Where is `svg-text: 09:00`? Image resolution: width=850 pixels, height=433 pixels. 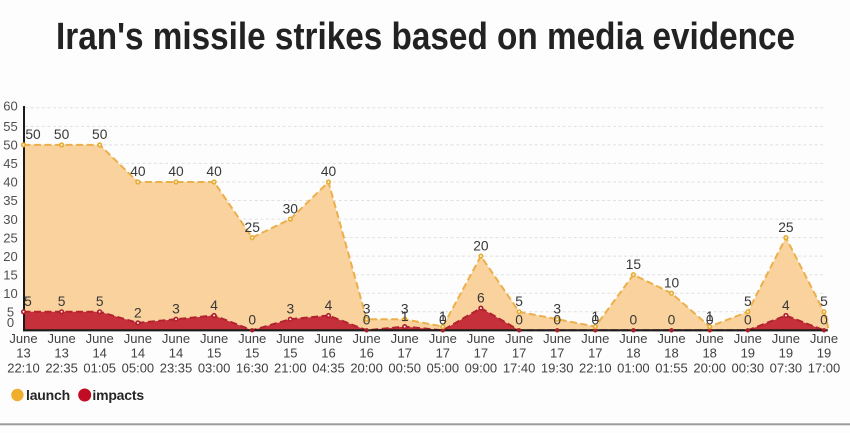
svg-text: 09:00 is located at coordinates (481, 368).